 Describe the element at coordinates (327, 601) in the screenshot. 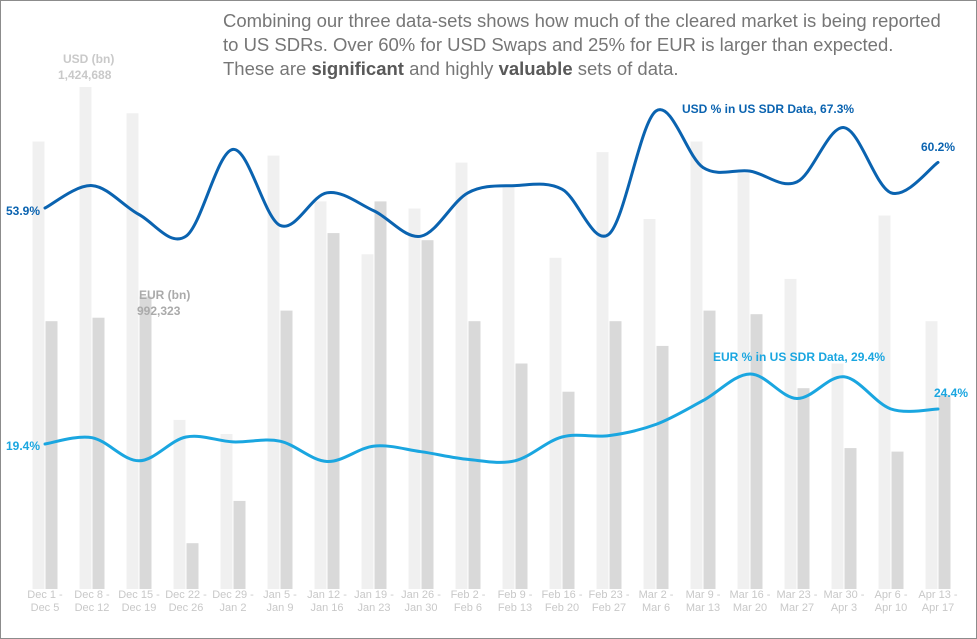

I see `x-tick-label-7: Jan 12 -Jan 16` at that location.